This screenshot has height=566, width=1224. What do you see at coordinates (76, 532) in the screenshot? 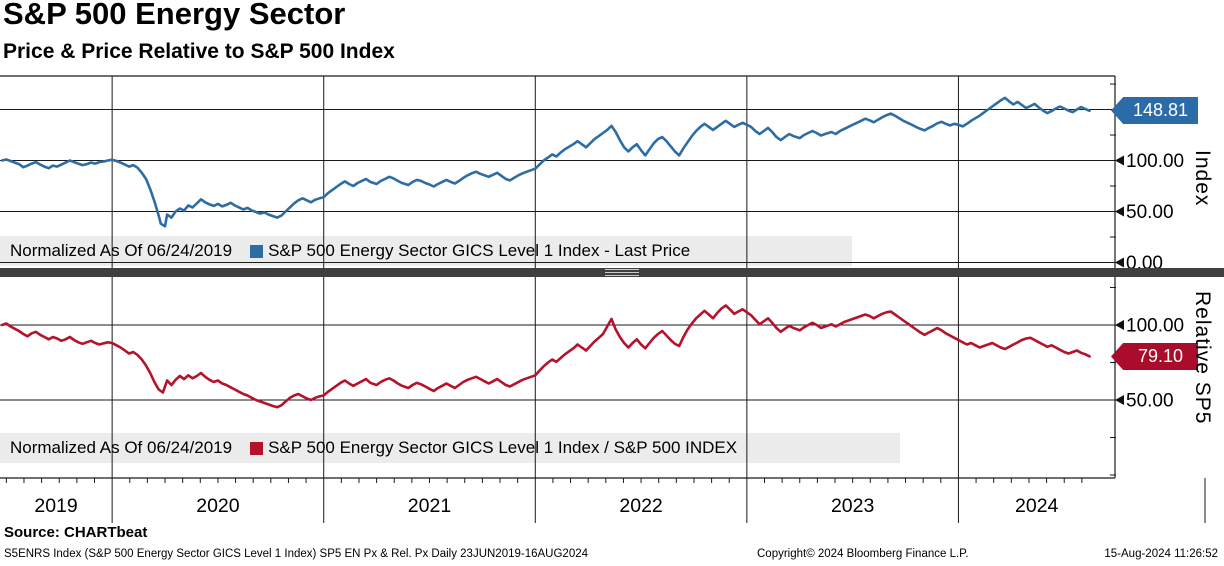
I see `source-line: Source: CHARTbeat` at bounding box center [76, 532].